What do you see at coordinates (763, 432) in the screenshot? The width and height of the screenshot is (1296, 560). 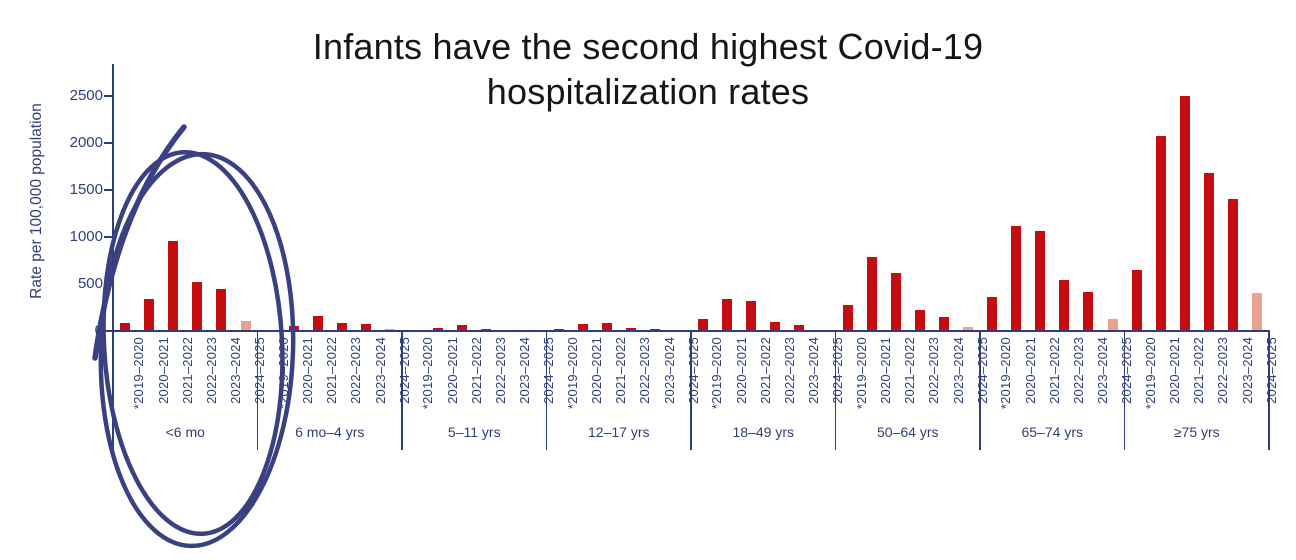 I see `age-group-label: 18–49 yrs` at bounding box center [763, 432].